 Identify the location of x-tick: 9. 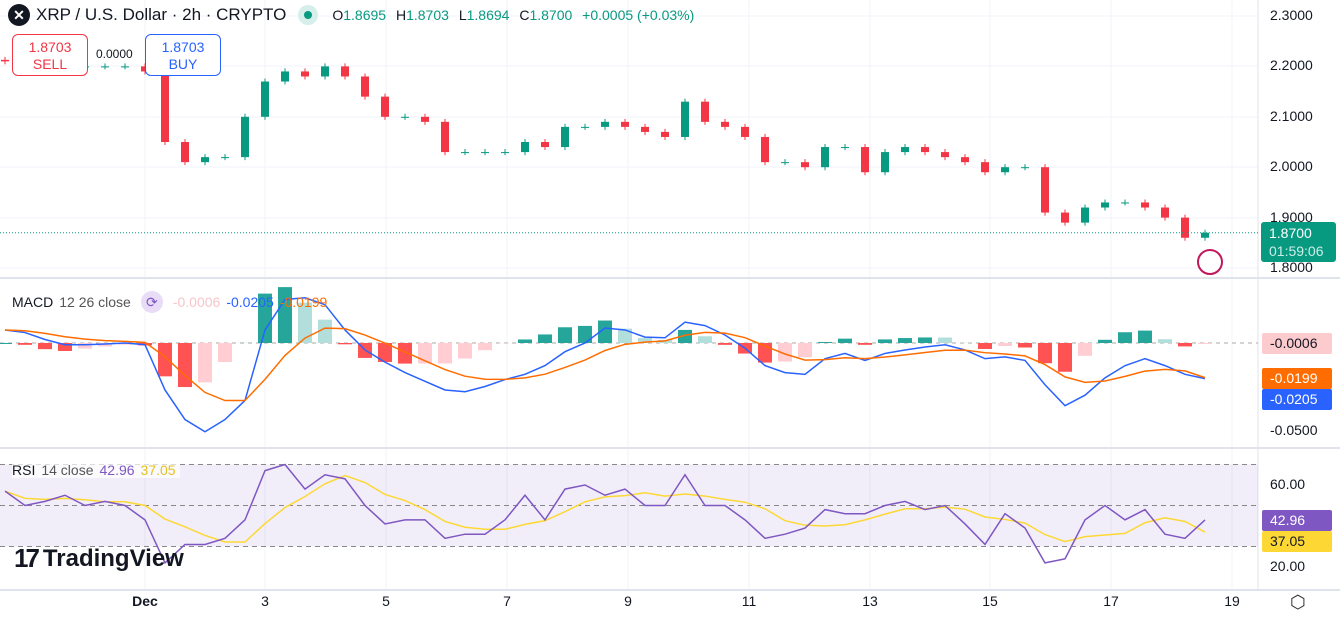
(628, 601).